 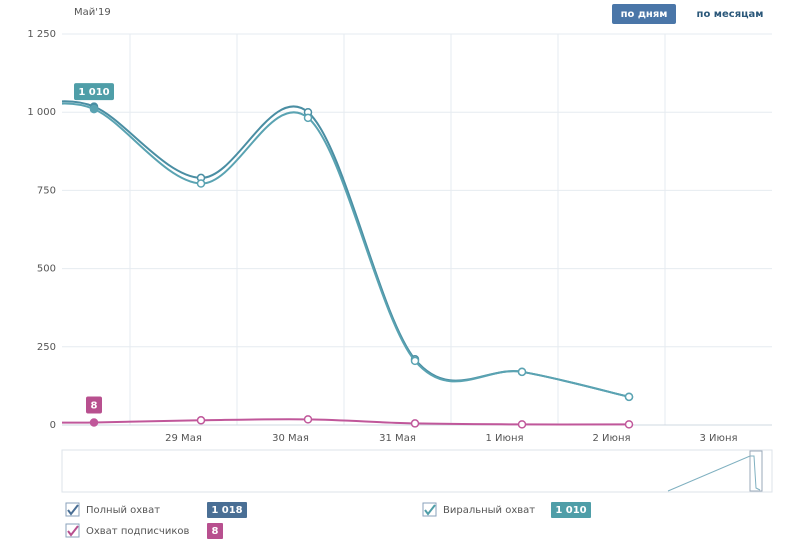 What do you see at coordinates (756, 471) in the screenshot?
I see `navigator-handle` at bounding box center [756, 471].